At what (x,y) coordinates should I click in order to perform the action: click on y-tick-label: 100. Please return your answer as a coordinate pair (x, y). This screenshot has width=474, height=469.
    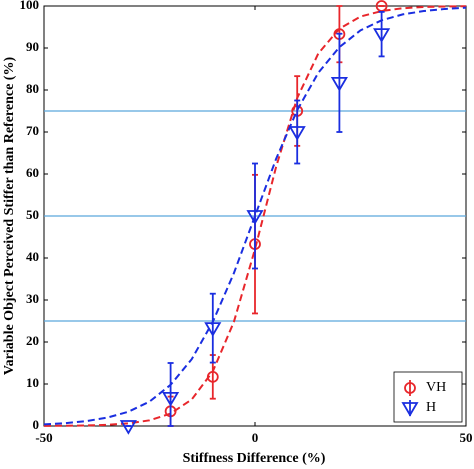
    Looking at the image, I should click on (30, 6).